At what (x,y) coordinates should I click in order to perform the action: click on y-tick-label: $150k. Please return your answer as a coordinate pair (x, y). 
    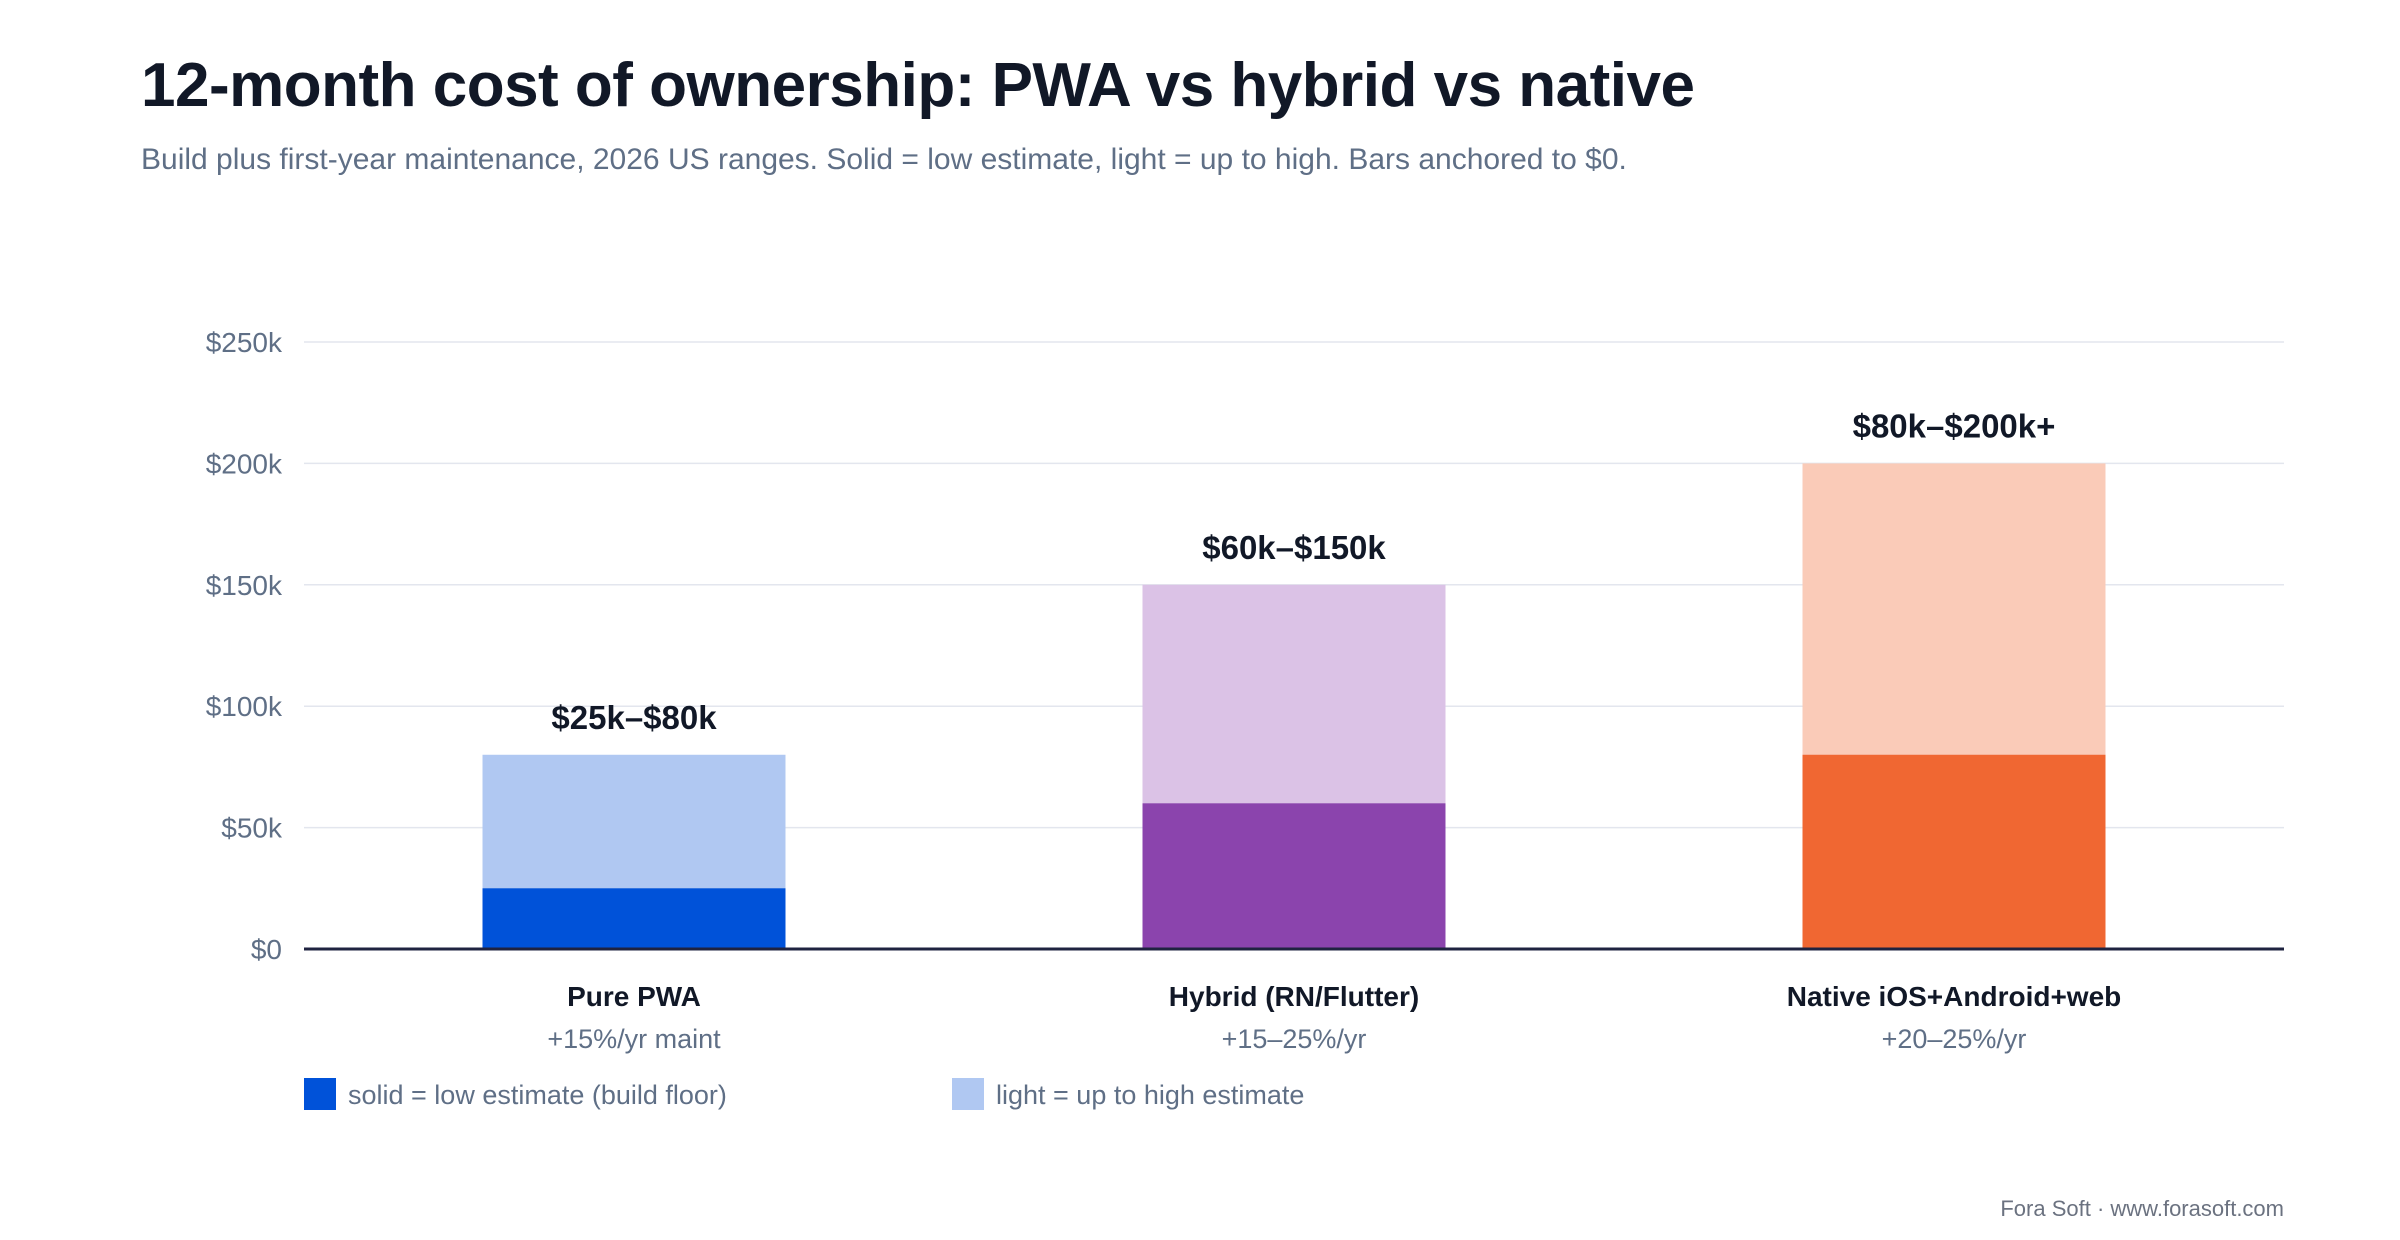
    Looking at the image, I should click on (244, 585).